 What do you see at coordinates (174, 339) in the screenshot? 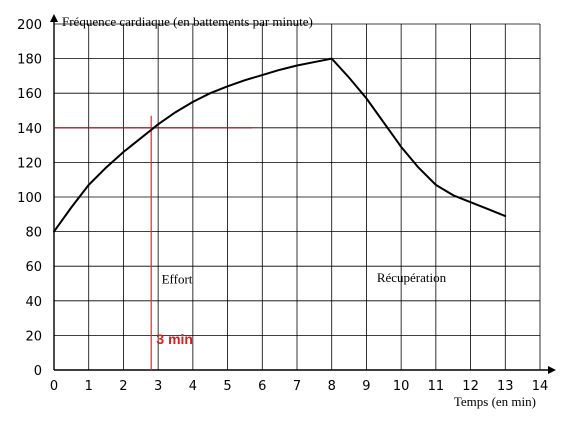
I see `annotation-label: 3 min` at bounding box center [174, 339].